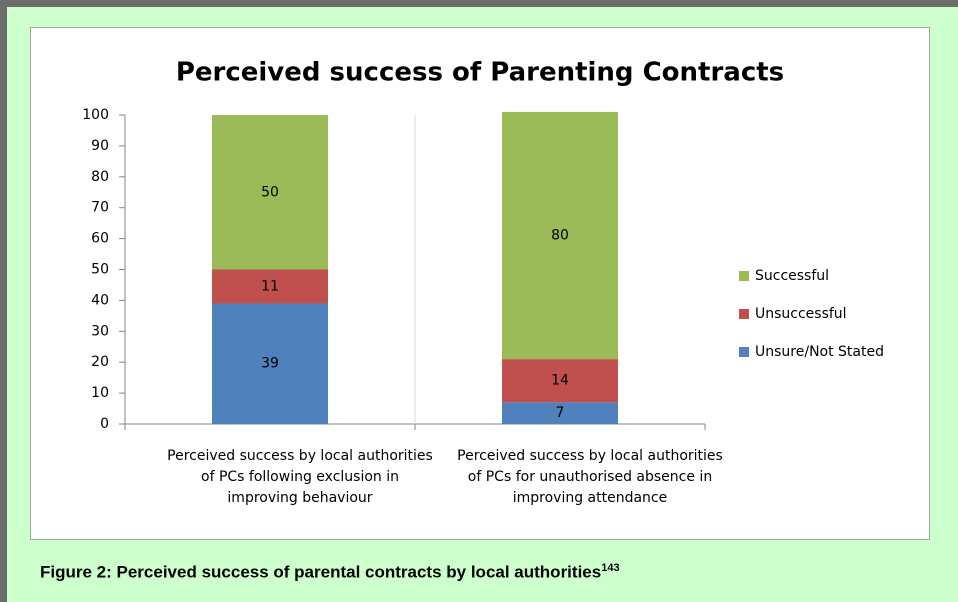  Describe the element at coordinates (95, 115) in the screenshot. I see `y-tick-label: 100` at that location.